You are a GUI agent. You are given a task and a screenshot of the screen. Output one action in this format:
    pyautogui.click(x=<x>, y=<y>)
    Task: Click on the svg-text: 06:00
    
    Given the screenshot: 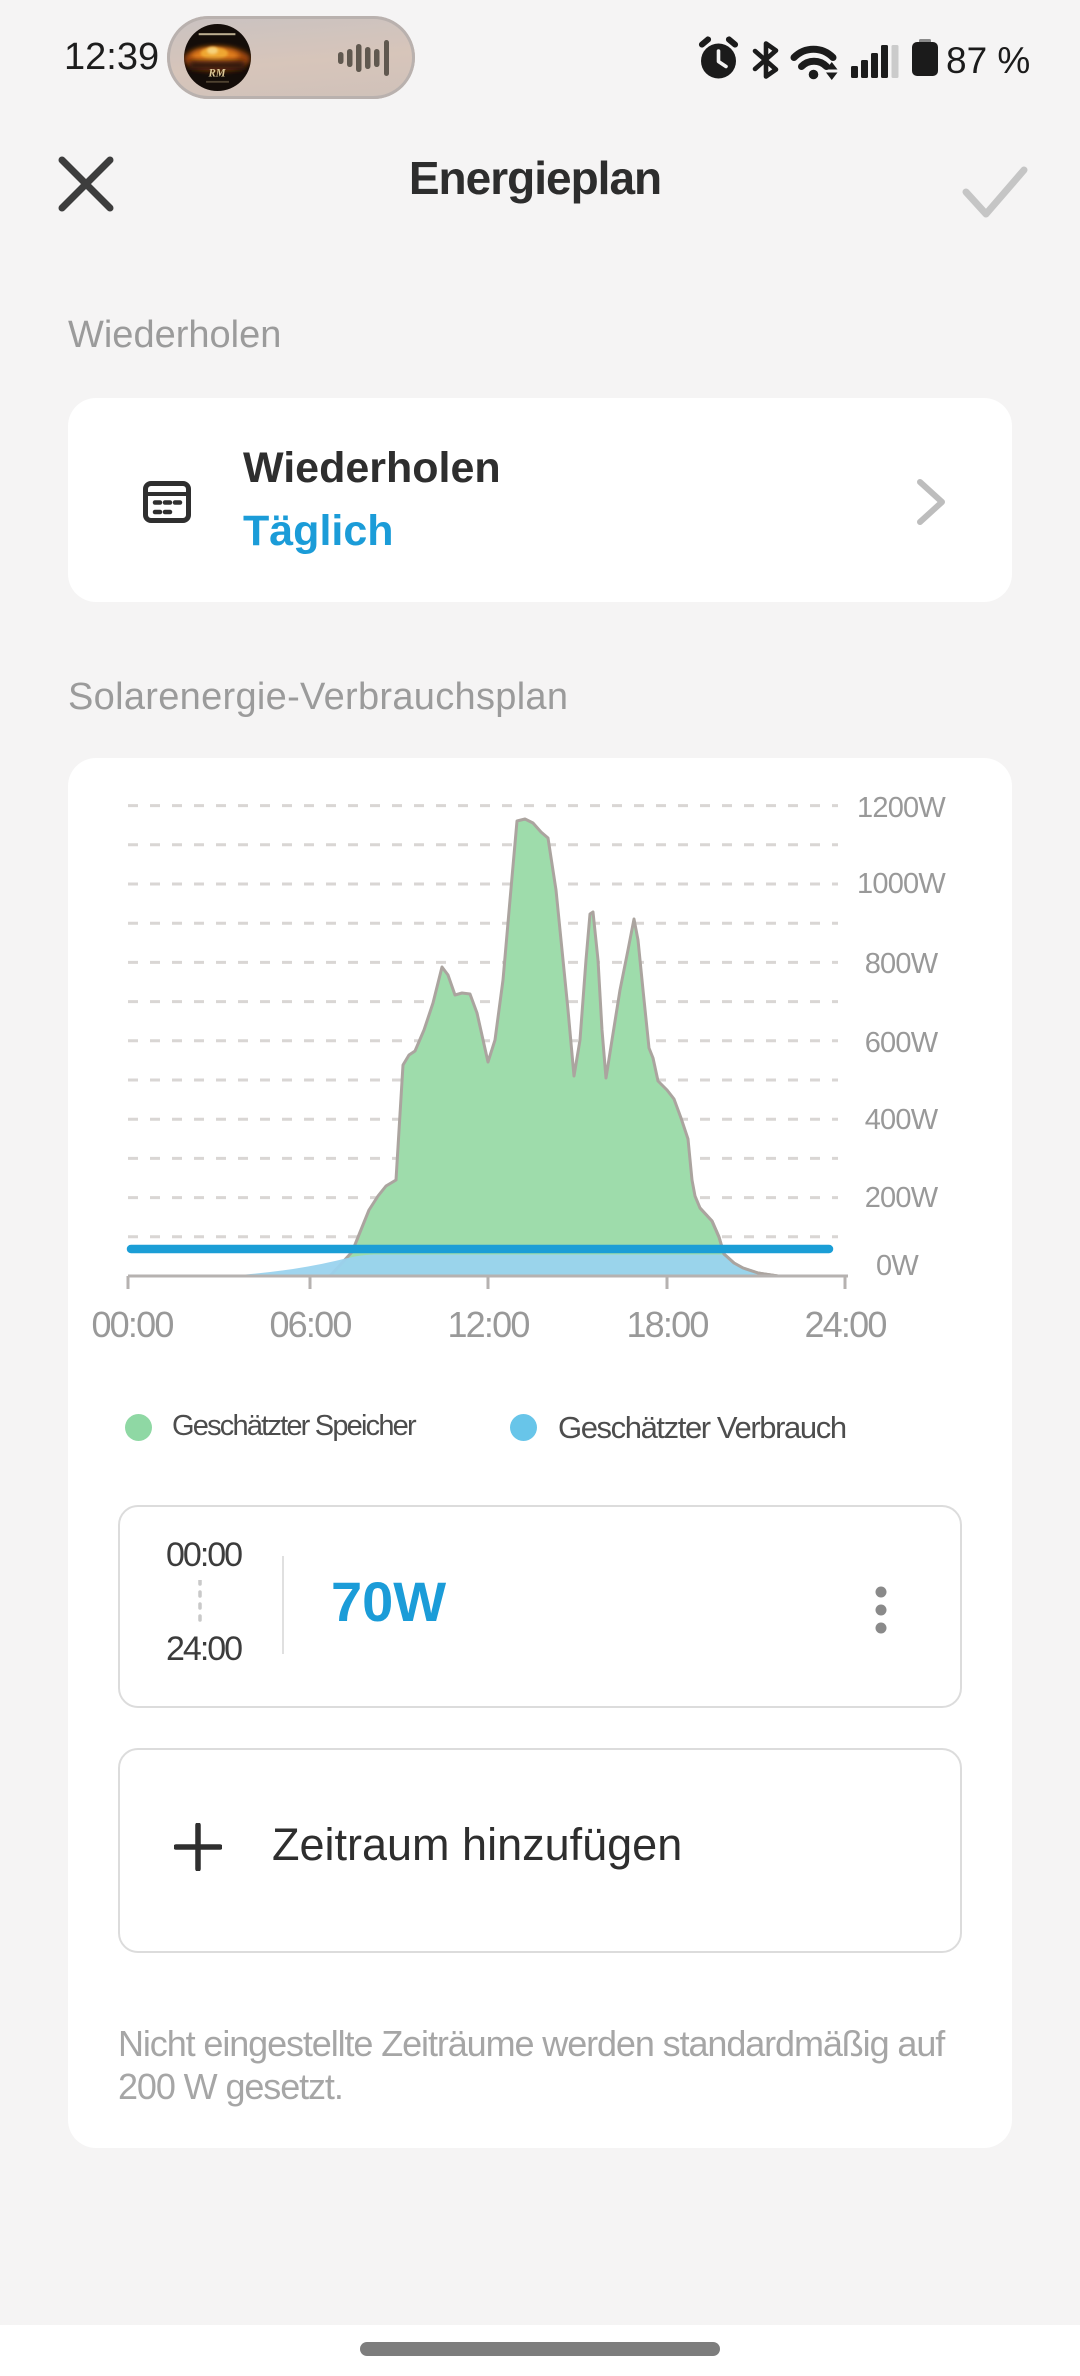 What is the action you would take?
    pyautogui.click(x=310, y=1324)
    